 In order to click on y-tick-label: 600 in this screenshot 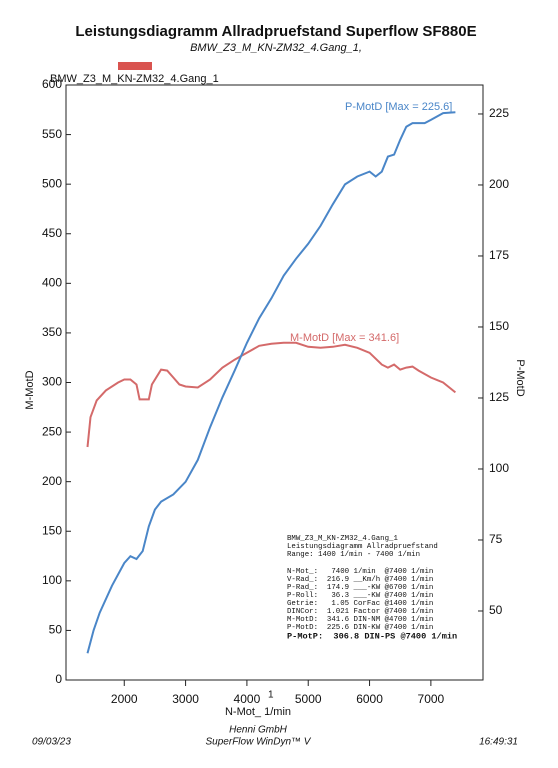, I will do `click(52, 84)`.